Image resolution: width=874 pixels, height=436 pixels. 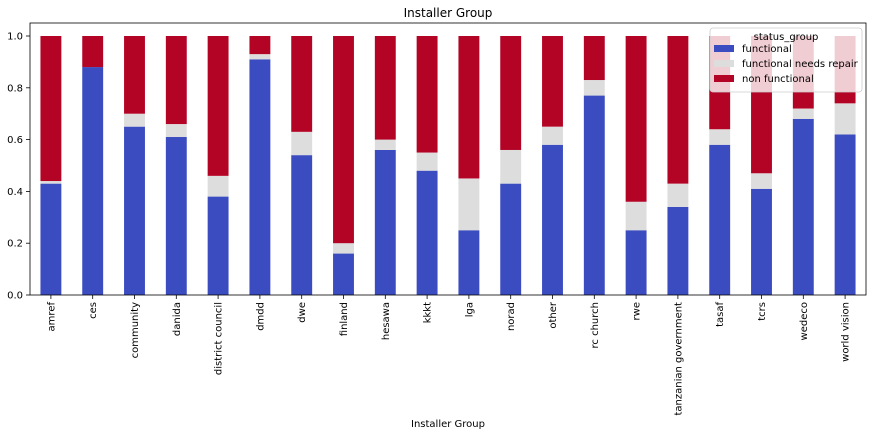 I want to click on bar-tanzanian-government-non-functional, so click(x=678, y=110).